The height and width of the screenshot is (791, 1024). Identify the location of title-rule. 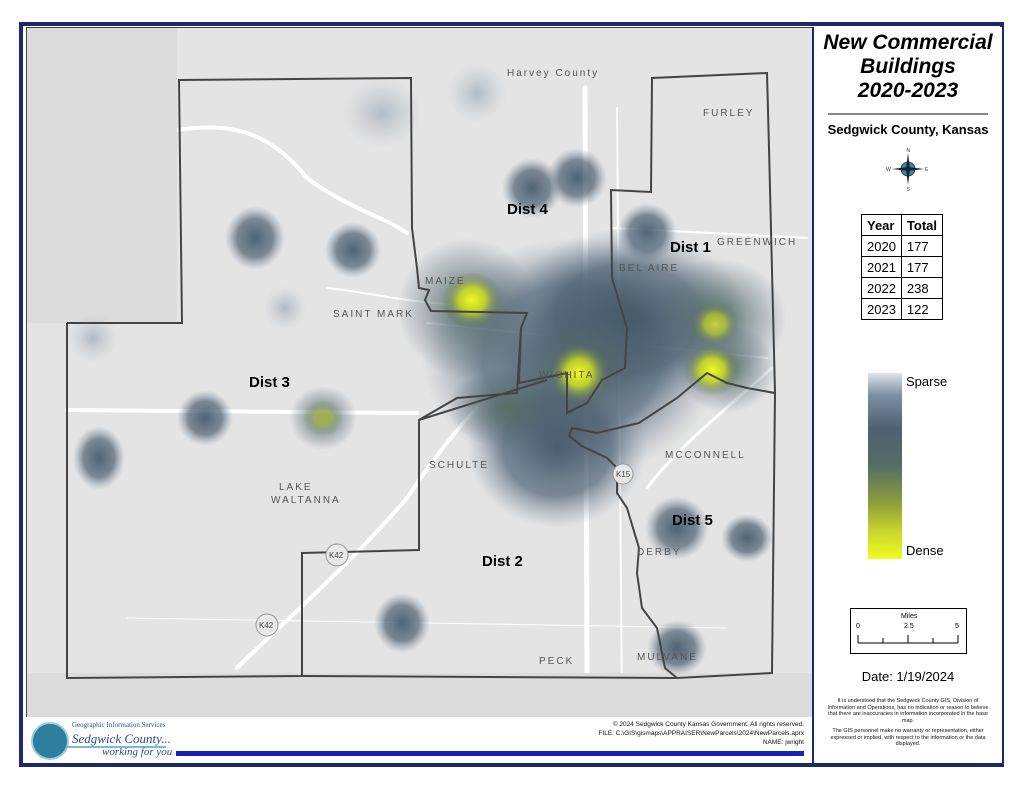
(908, 114).